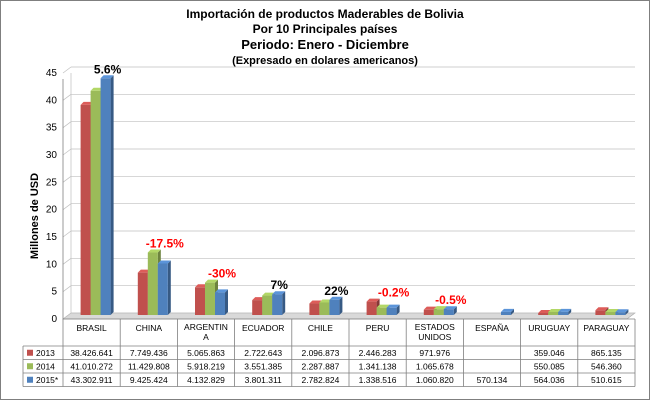  Describe the element at coordinates (206, 353) in the screenshot. I see `table-cell-2013-ARGENTINA: 5.065.863` at that location.